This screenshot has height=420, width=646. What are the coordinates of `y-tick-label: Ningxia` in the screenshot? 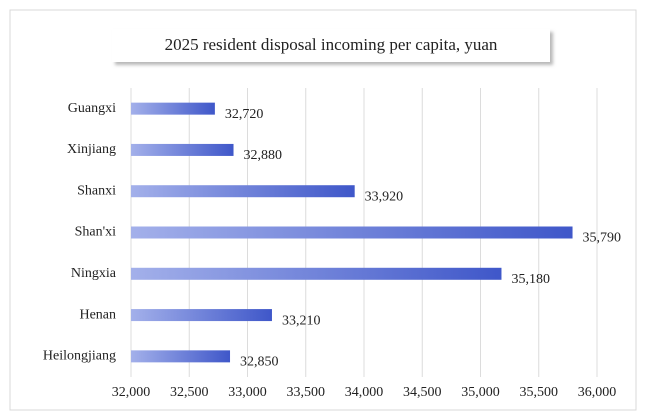 It's located at (94, 273).